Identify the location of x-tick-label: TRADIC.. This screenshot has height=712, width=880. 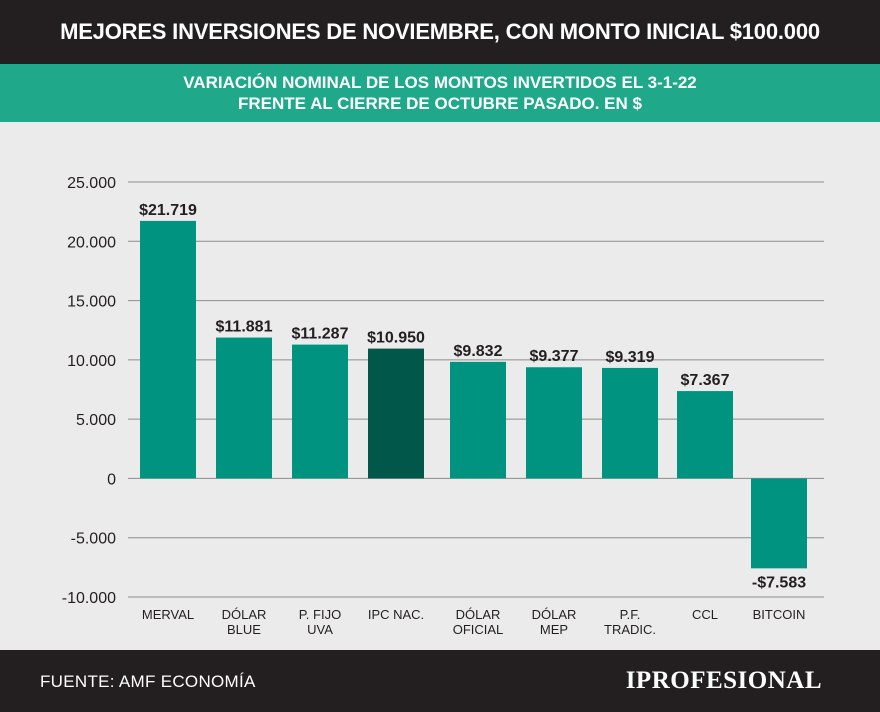
(630, 629).